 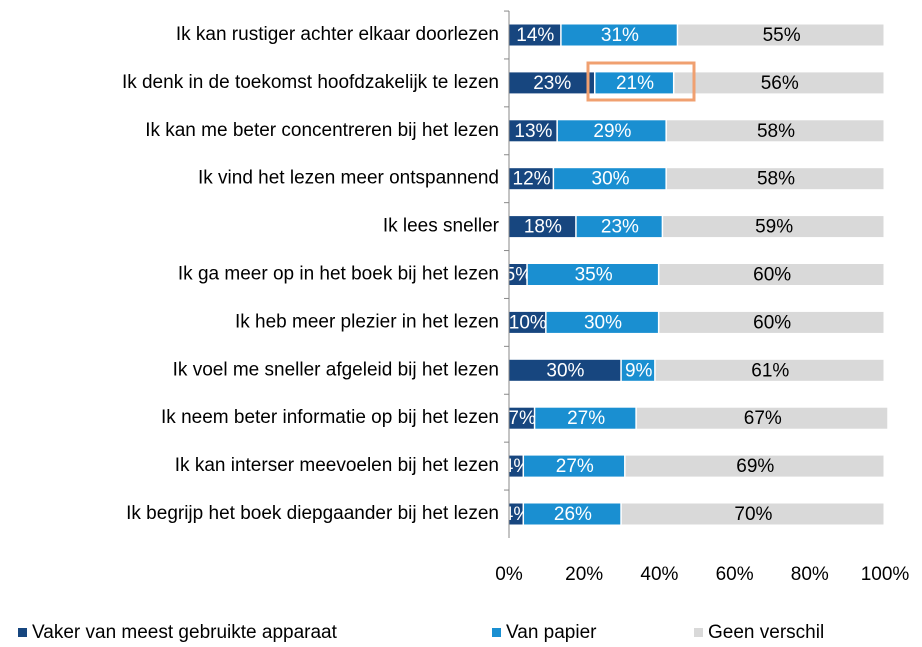 I want to click on data-label: 9%, so click(x=639, y=370).